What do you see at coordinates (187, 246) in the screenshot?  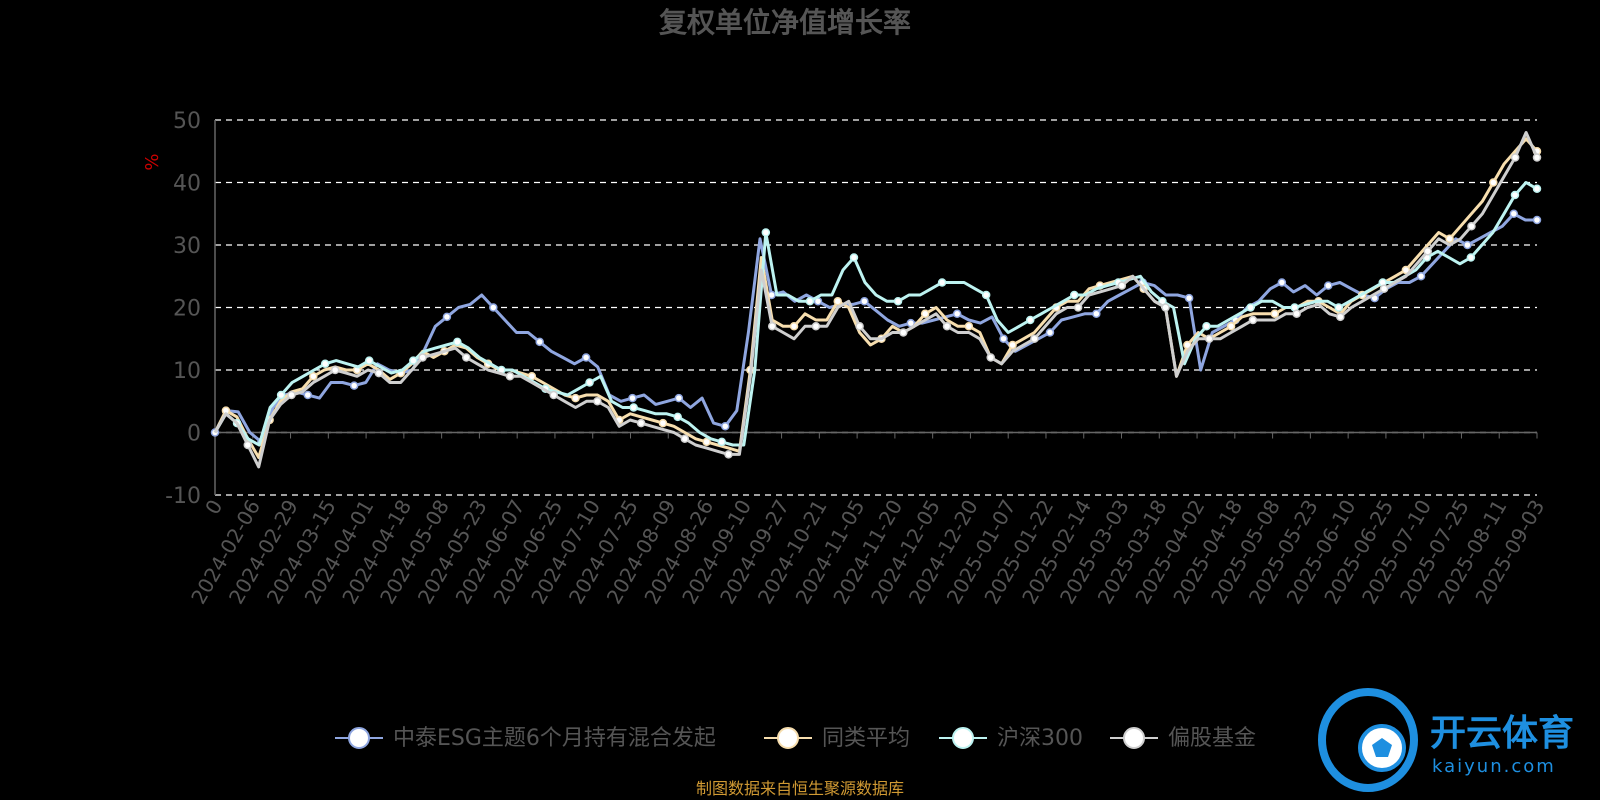 I see `y-tick-label: 30` at bounding box center [187, 246].